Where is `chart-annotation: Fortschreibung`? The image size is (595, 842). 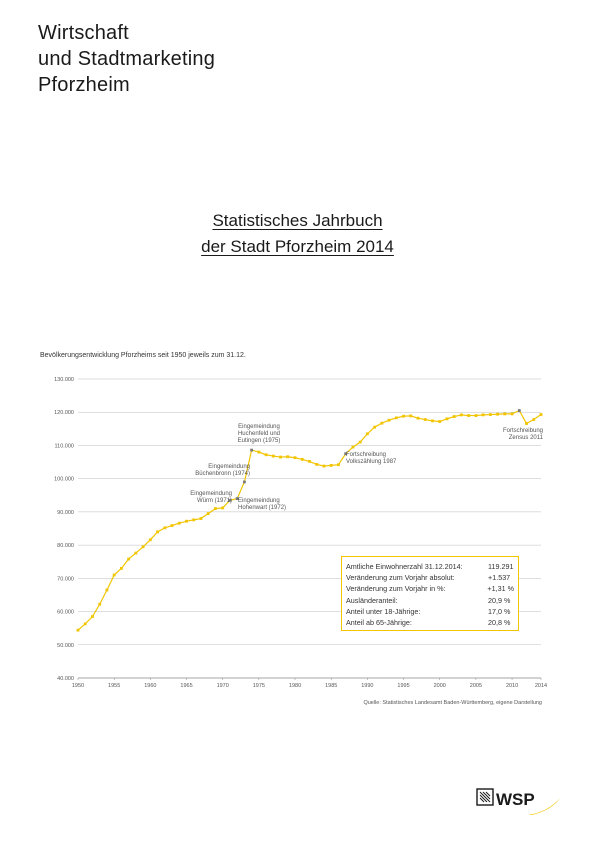 chart-annotation: Fortschreibung is located at coordinates (366, 455).